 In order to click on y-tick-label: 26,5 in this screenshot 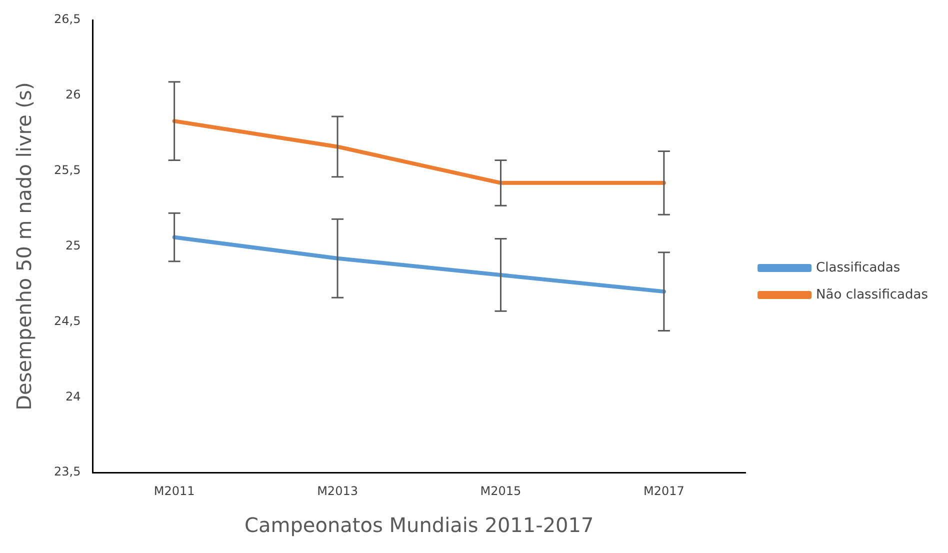, I will do `click(67, 19)`.